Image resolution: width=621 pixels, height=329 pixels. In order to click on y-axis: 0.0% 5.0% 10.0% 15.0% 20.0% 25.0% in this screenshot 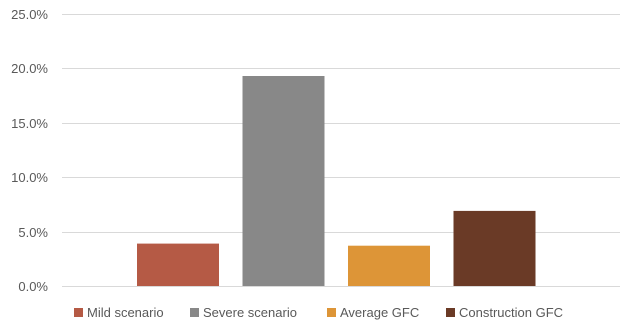, I will do `click(29, 150)`.